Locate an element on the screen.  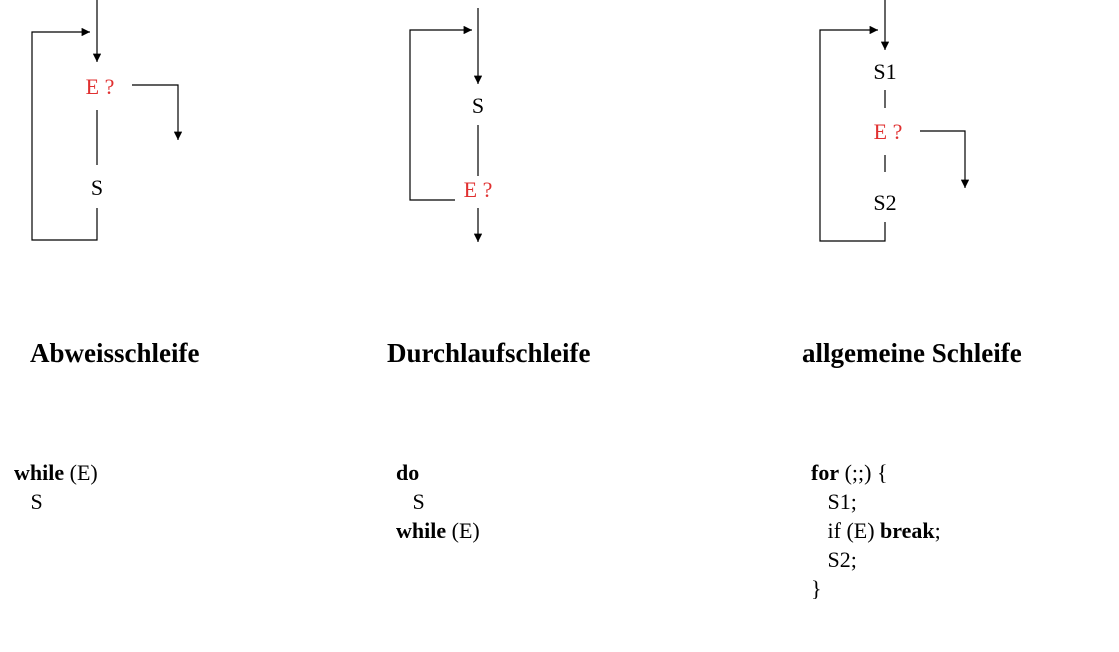
loop-diagram: S E ? is located at coordinates (451, 125).